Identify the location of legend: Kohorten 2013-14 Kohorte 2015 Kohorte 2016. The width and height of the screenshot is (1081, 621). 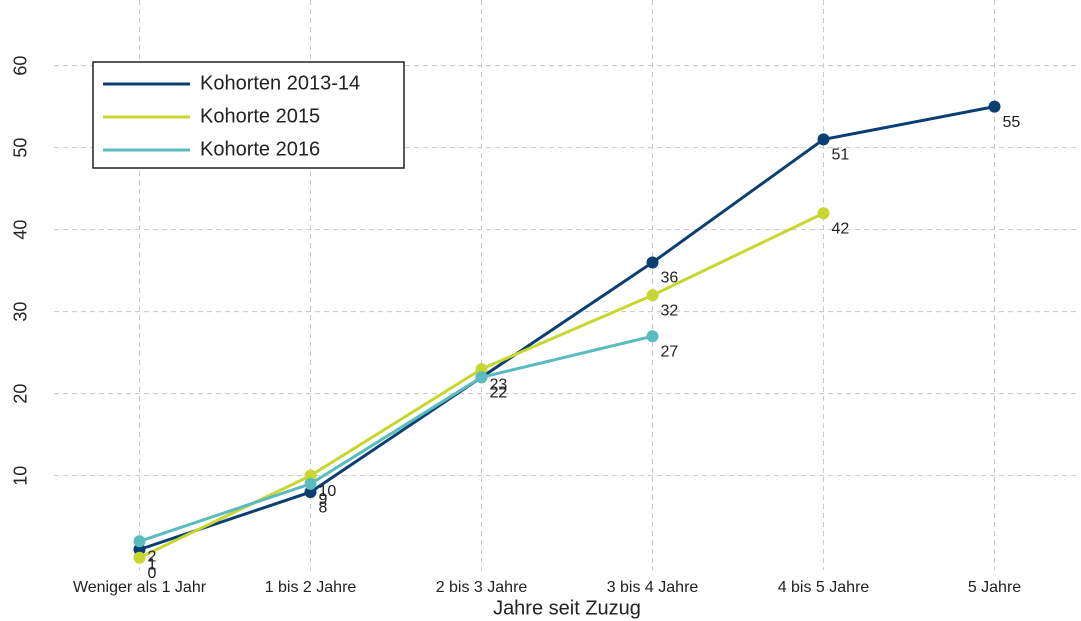
(248, 115).